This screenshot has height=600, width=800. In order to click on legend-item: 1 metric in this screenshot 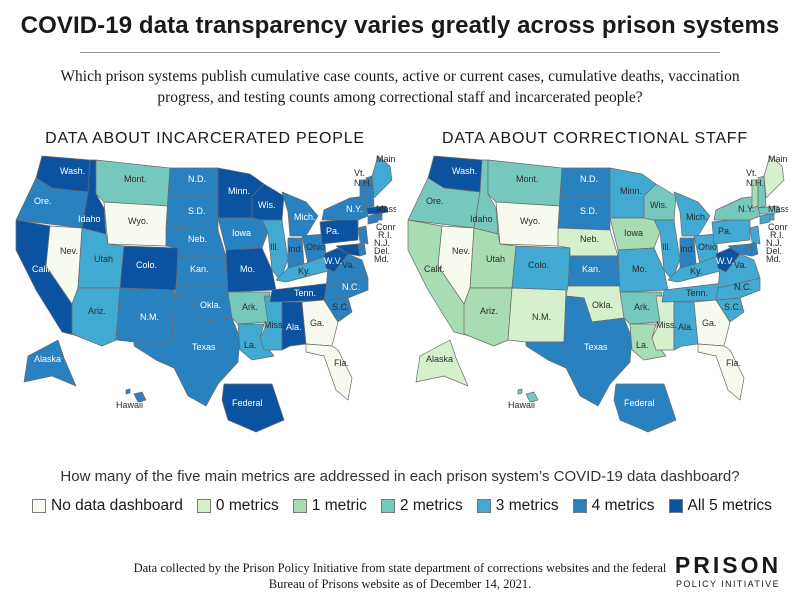, I will do `click(329, 506)`.